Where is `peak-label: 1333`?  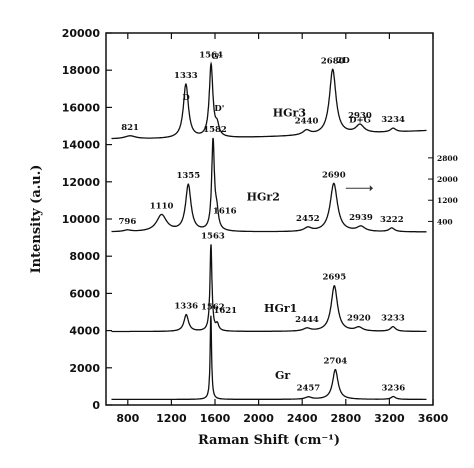
peak-label: 1333 is located at coordinates (186, 76).